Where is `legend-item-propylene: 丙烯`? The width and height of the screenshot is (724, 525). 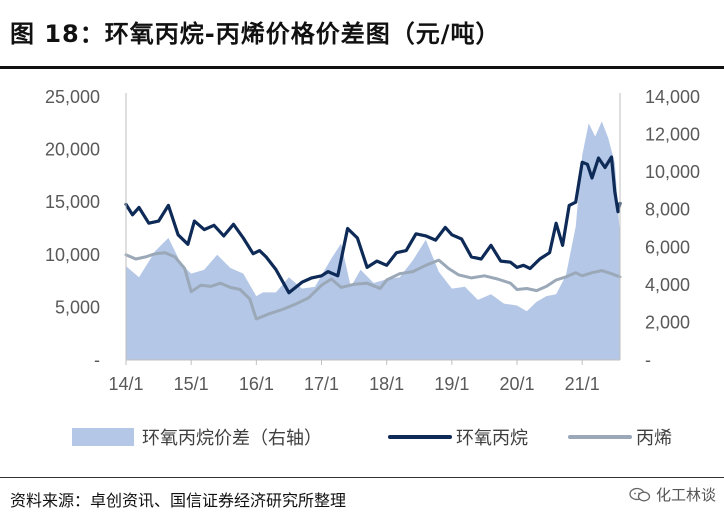 legend-item-propylene: 丙烯 is located at coordinates (620, 438).